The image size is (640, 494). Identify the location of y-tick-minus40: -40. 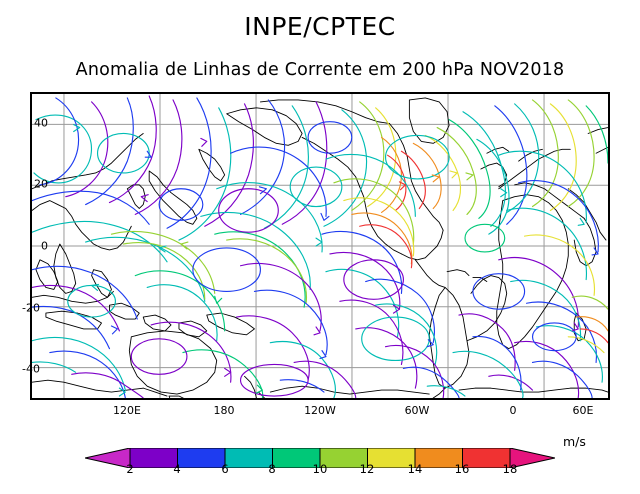
(31, 369).